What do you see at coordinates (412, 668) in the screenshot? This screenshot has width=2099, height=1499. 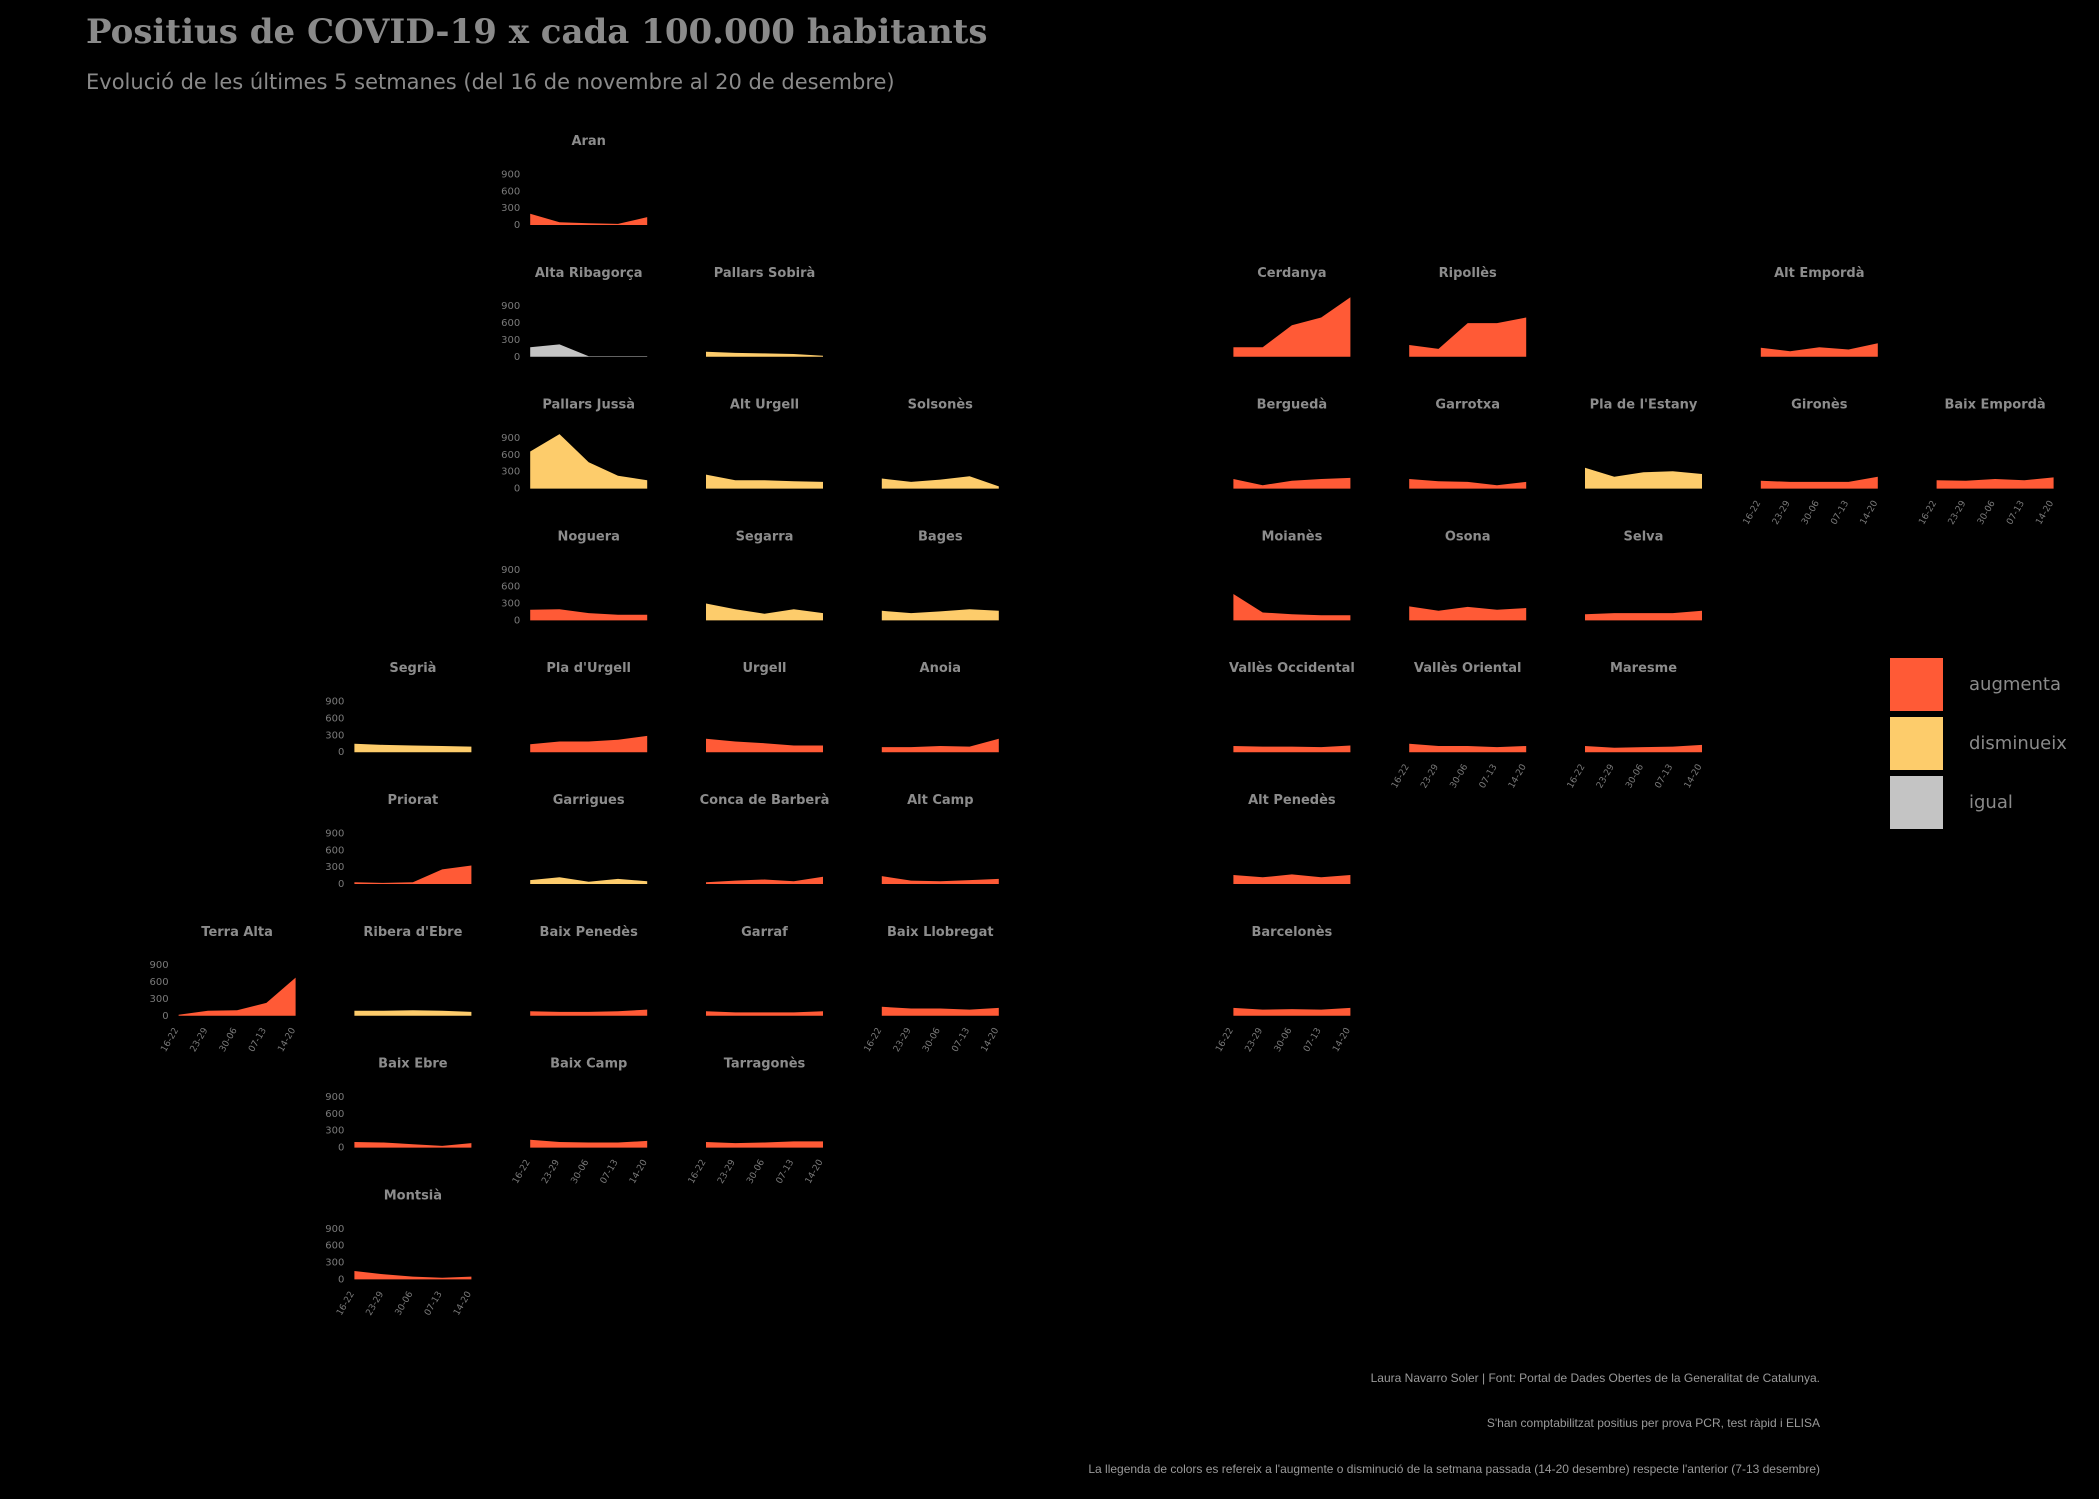 I see `panel-title: Segrià` at bounding box center [412, 668].